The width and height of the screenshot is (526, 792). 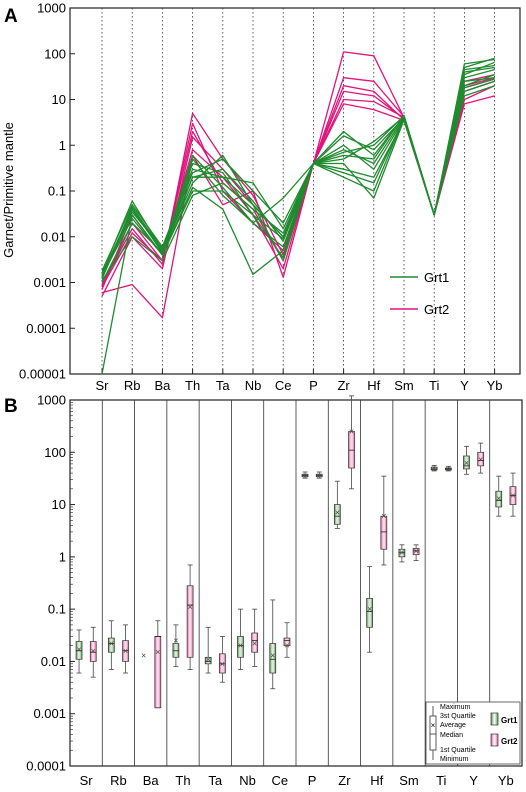 I want to click on box-grt2-ce, so click(x=287, y=642).